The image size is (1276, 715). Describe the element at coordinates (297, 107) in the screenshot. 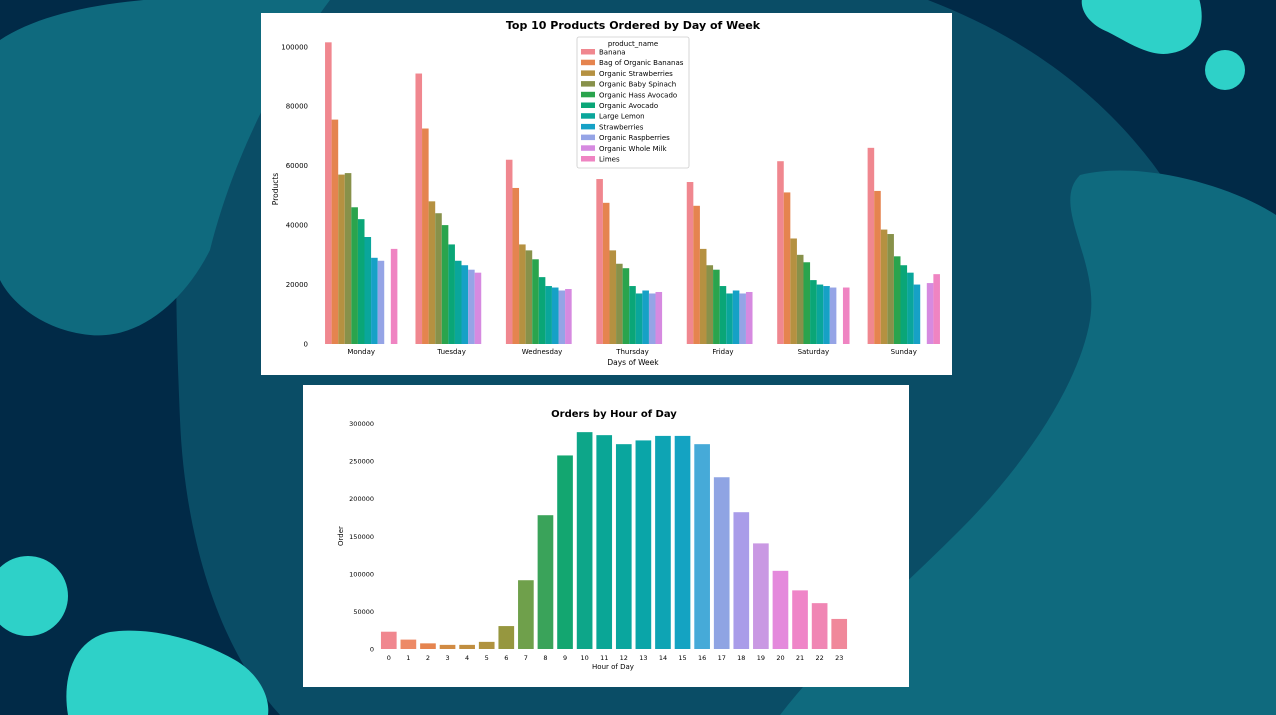

I see `y-tick-label: 80000` at that location.